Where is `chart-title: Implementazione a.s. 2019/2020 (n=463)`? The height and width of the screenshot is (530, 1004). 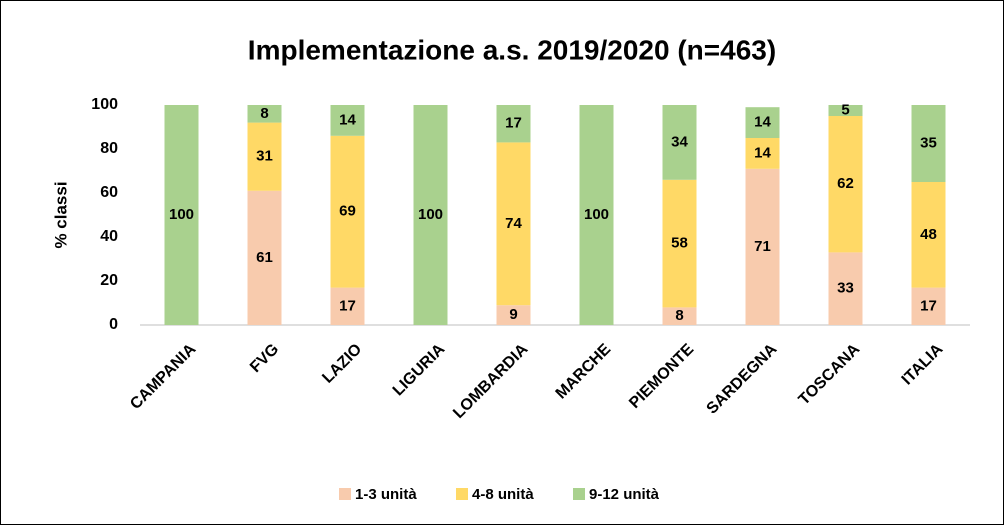
chart-title: Implementazione a.s. 2019/2020 (n=463) is located at coordinates (512, 49).